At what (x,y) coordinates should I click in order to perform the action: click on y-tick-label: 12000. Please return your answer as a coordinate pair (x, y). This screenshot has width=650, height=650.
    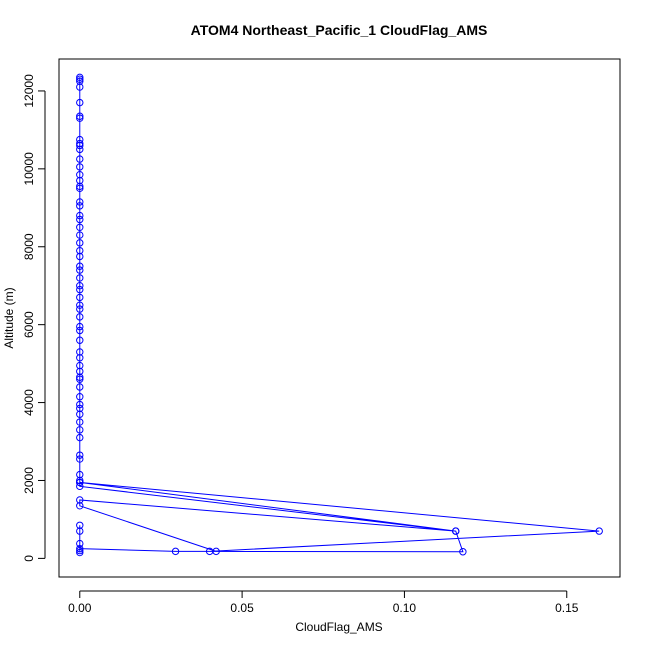
    Looking at the image, I should click on (29, 91).